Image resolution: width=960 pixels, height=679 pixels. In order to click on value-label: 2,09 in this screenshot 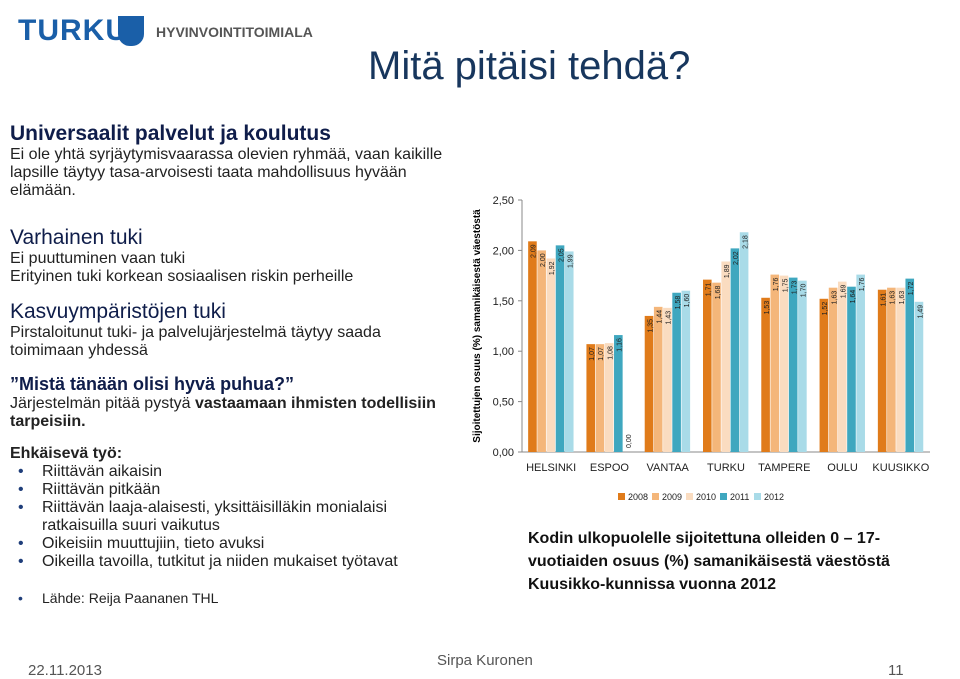, I will do `click(534, 251)`.